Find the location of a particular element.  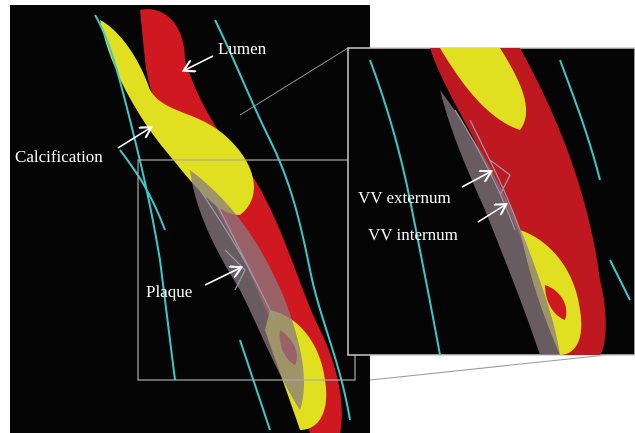

annotation: Plaque is located at coordinates (169, 291).